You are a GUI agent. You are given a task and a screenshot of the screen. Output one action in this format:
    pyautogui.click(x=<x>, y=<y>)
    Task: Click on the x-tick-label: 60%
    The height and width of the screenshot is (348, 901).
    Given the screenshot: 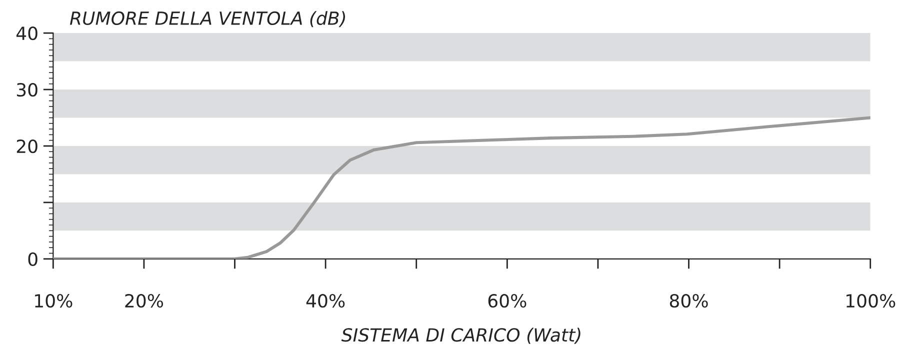 What is the action you would take?
    pyautogui.click(x=507, y=301)
    